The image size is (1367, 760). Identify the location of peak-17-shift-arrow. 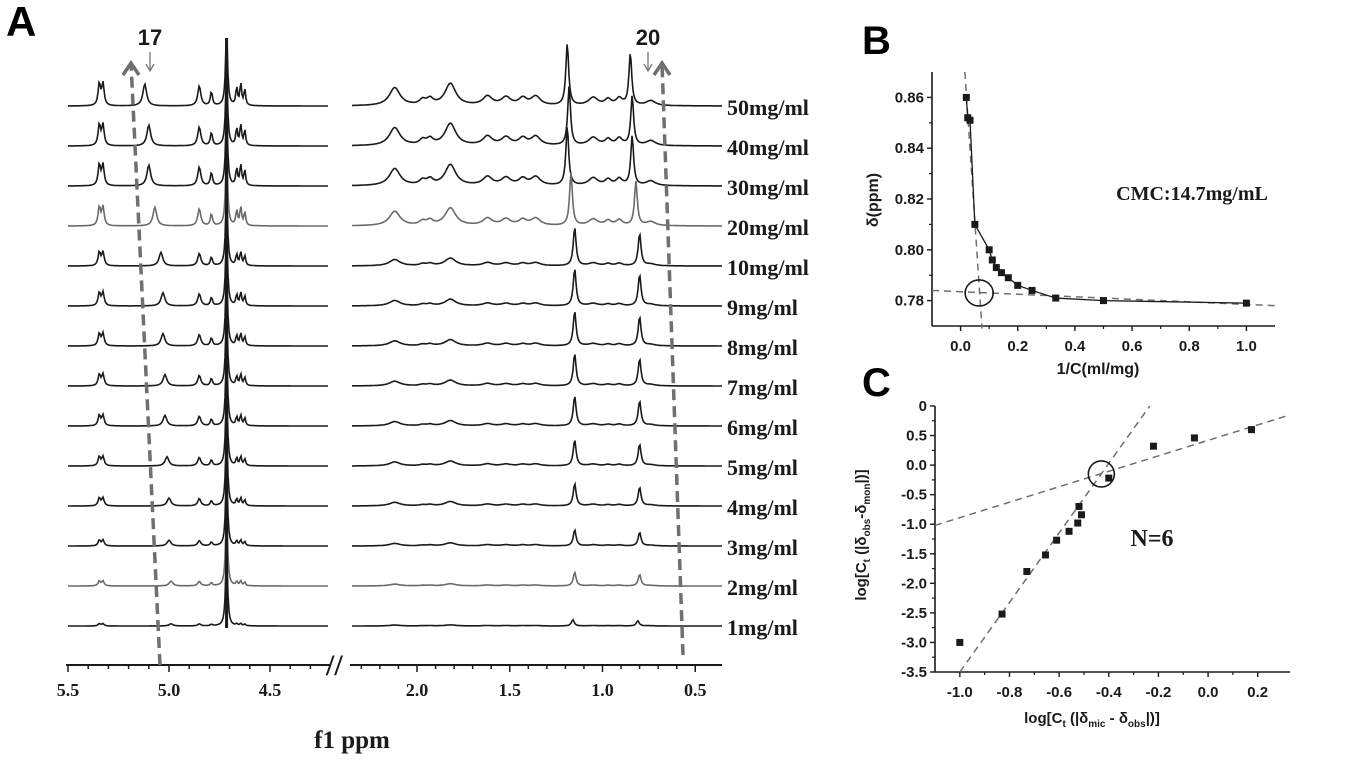
(145, 364).